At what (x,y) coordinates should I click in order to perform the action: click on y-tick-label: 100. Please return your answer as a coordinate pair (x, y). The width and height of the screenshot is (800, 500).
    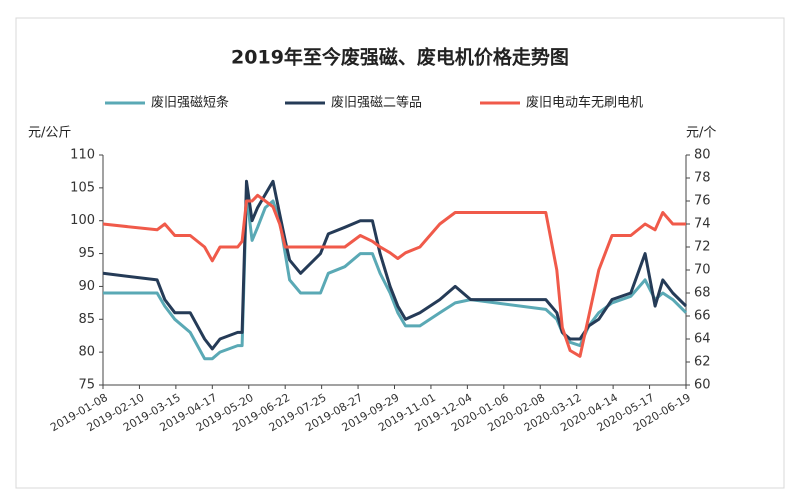
    Looking at the image, I should click on (82, 220).